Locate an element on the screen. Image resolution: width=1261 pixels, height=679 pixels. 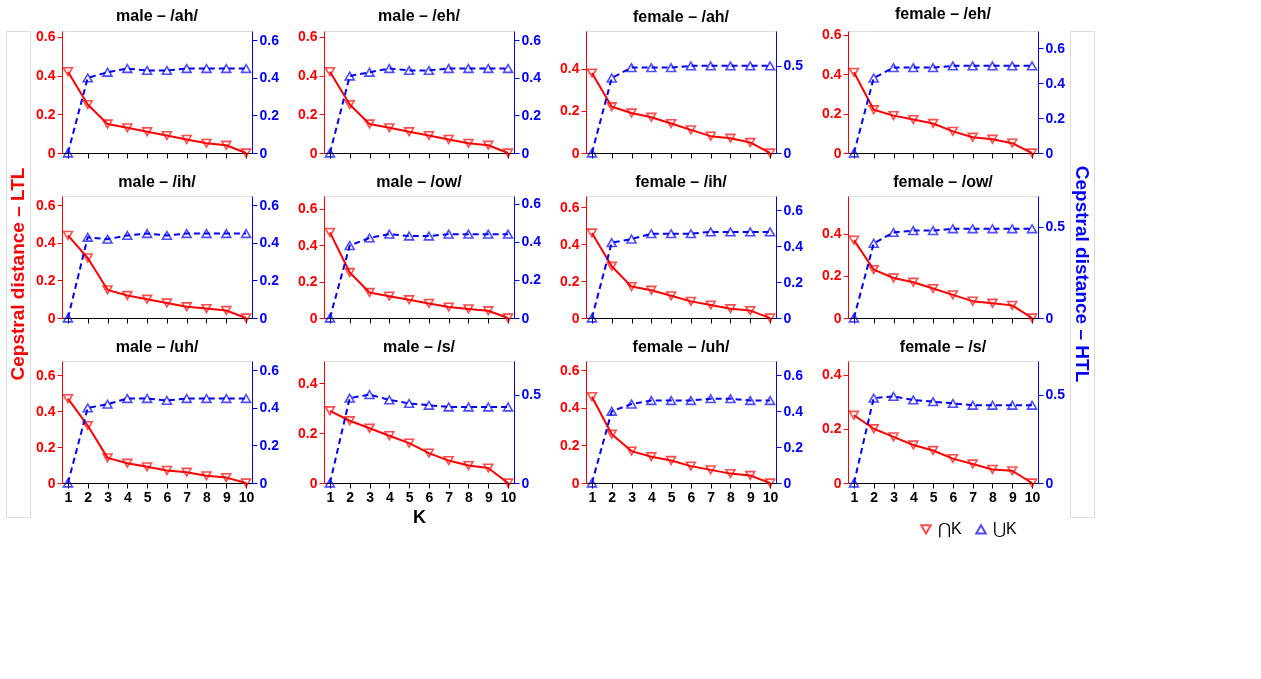
chart-title: male – /eh/ is located at coordinates (419, 15).